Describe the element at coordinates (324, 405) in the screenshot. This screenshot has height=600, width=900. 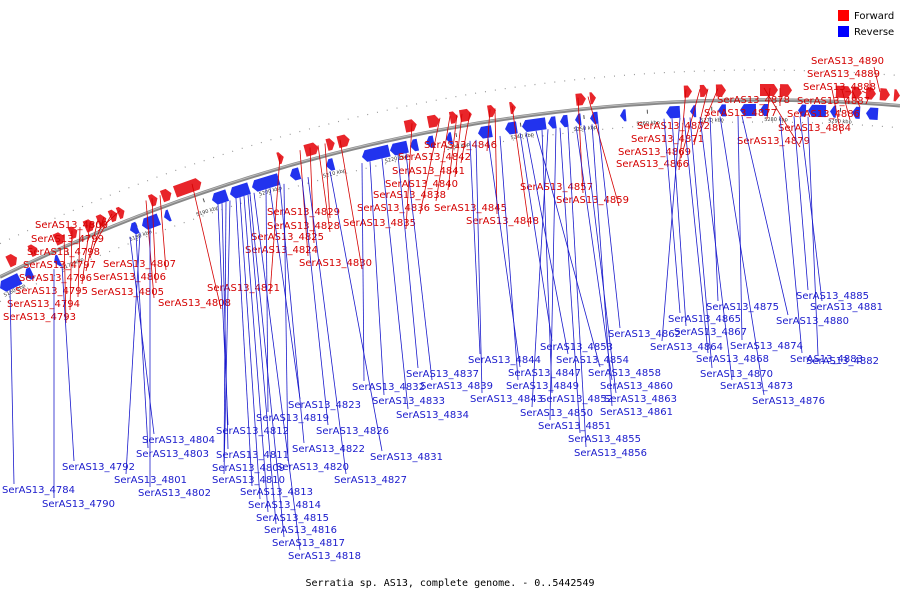
I see `reverse-gene-label: SerAS13_4823` at that location.